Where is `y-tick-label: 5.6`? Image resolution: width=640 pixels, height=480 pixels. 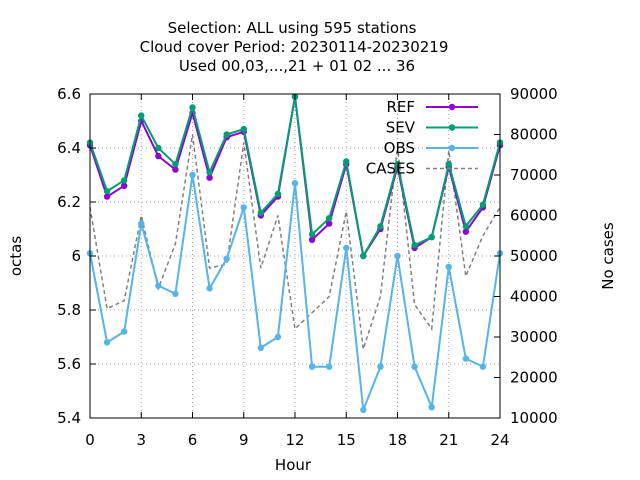
y-tick-label: 5.6 is located at coordinates (69, 364).